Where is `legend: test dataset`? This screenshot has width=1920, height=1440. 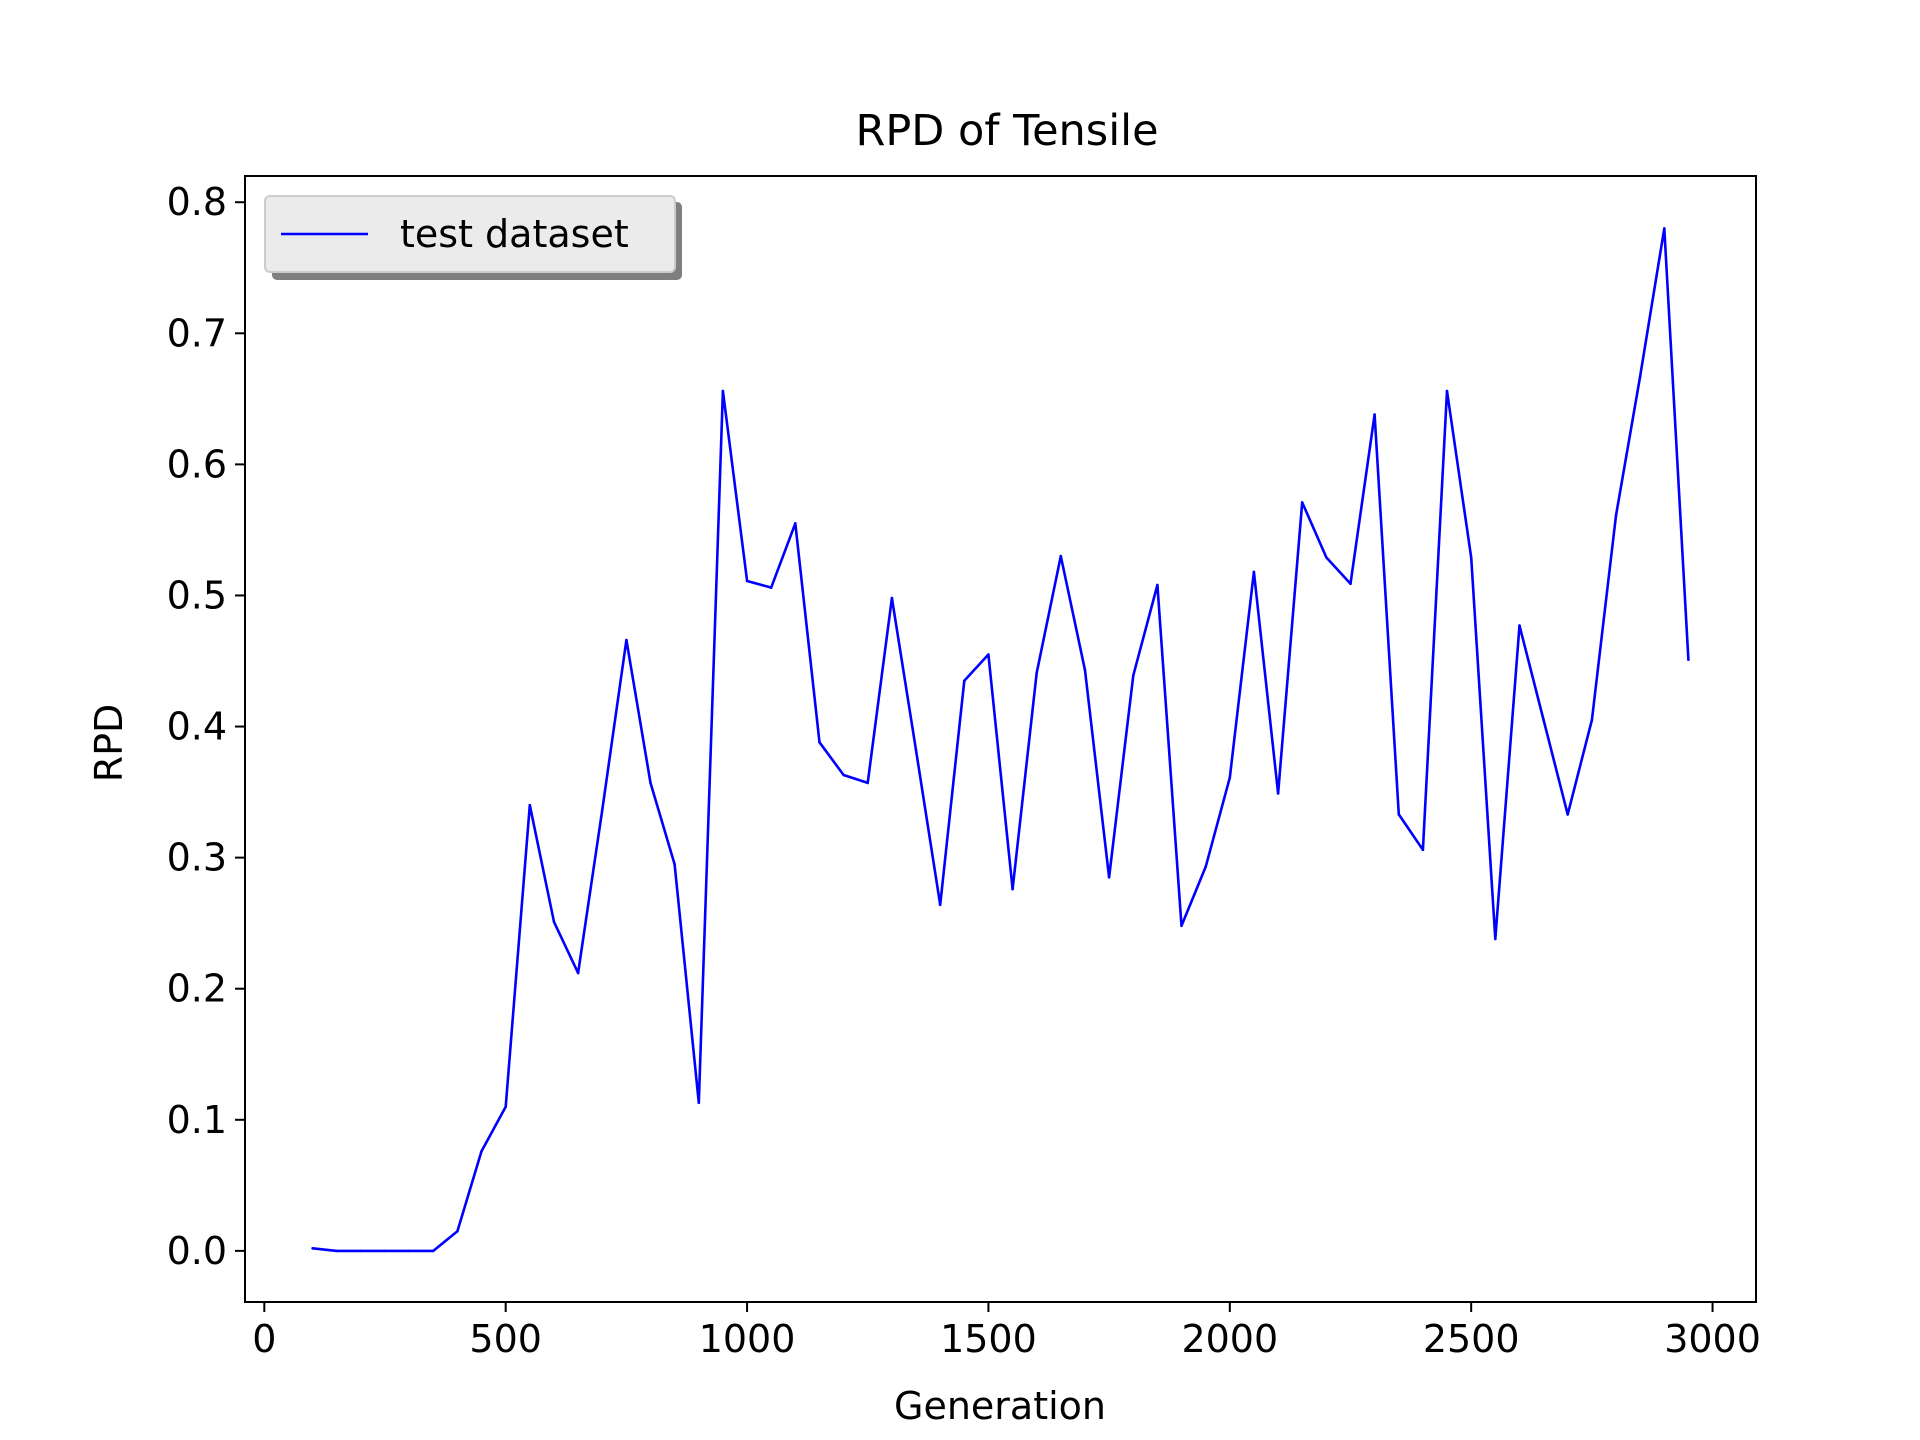
legend: test dataset is located at coordinates (473, 237).